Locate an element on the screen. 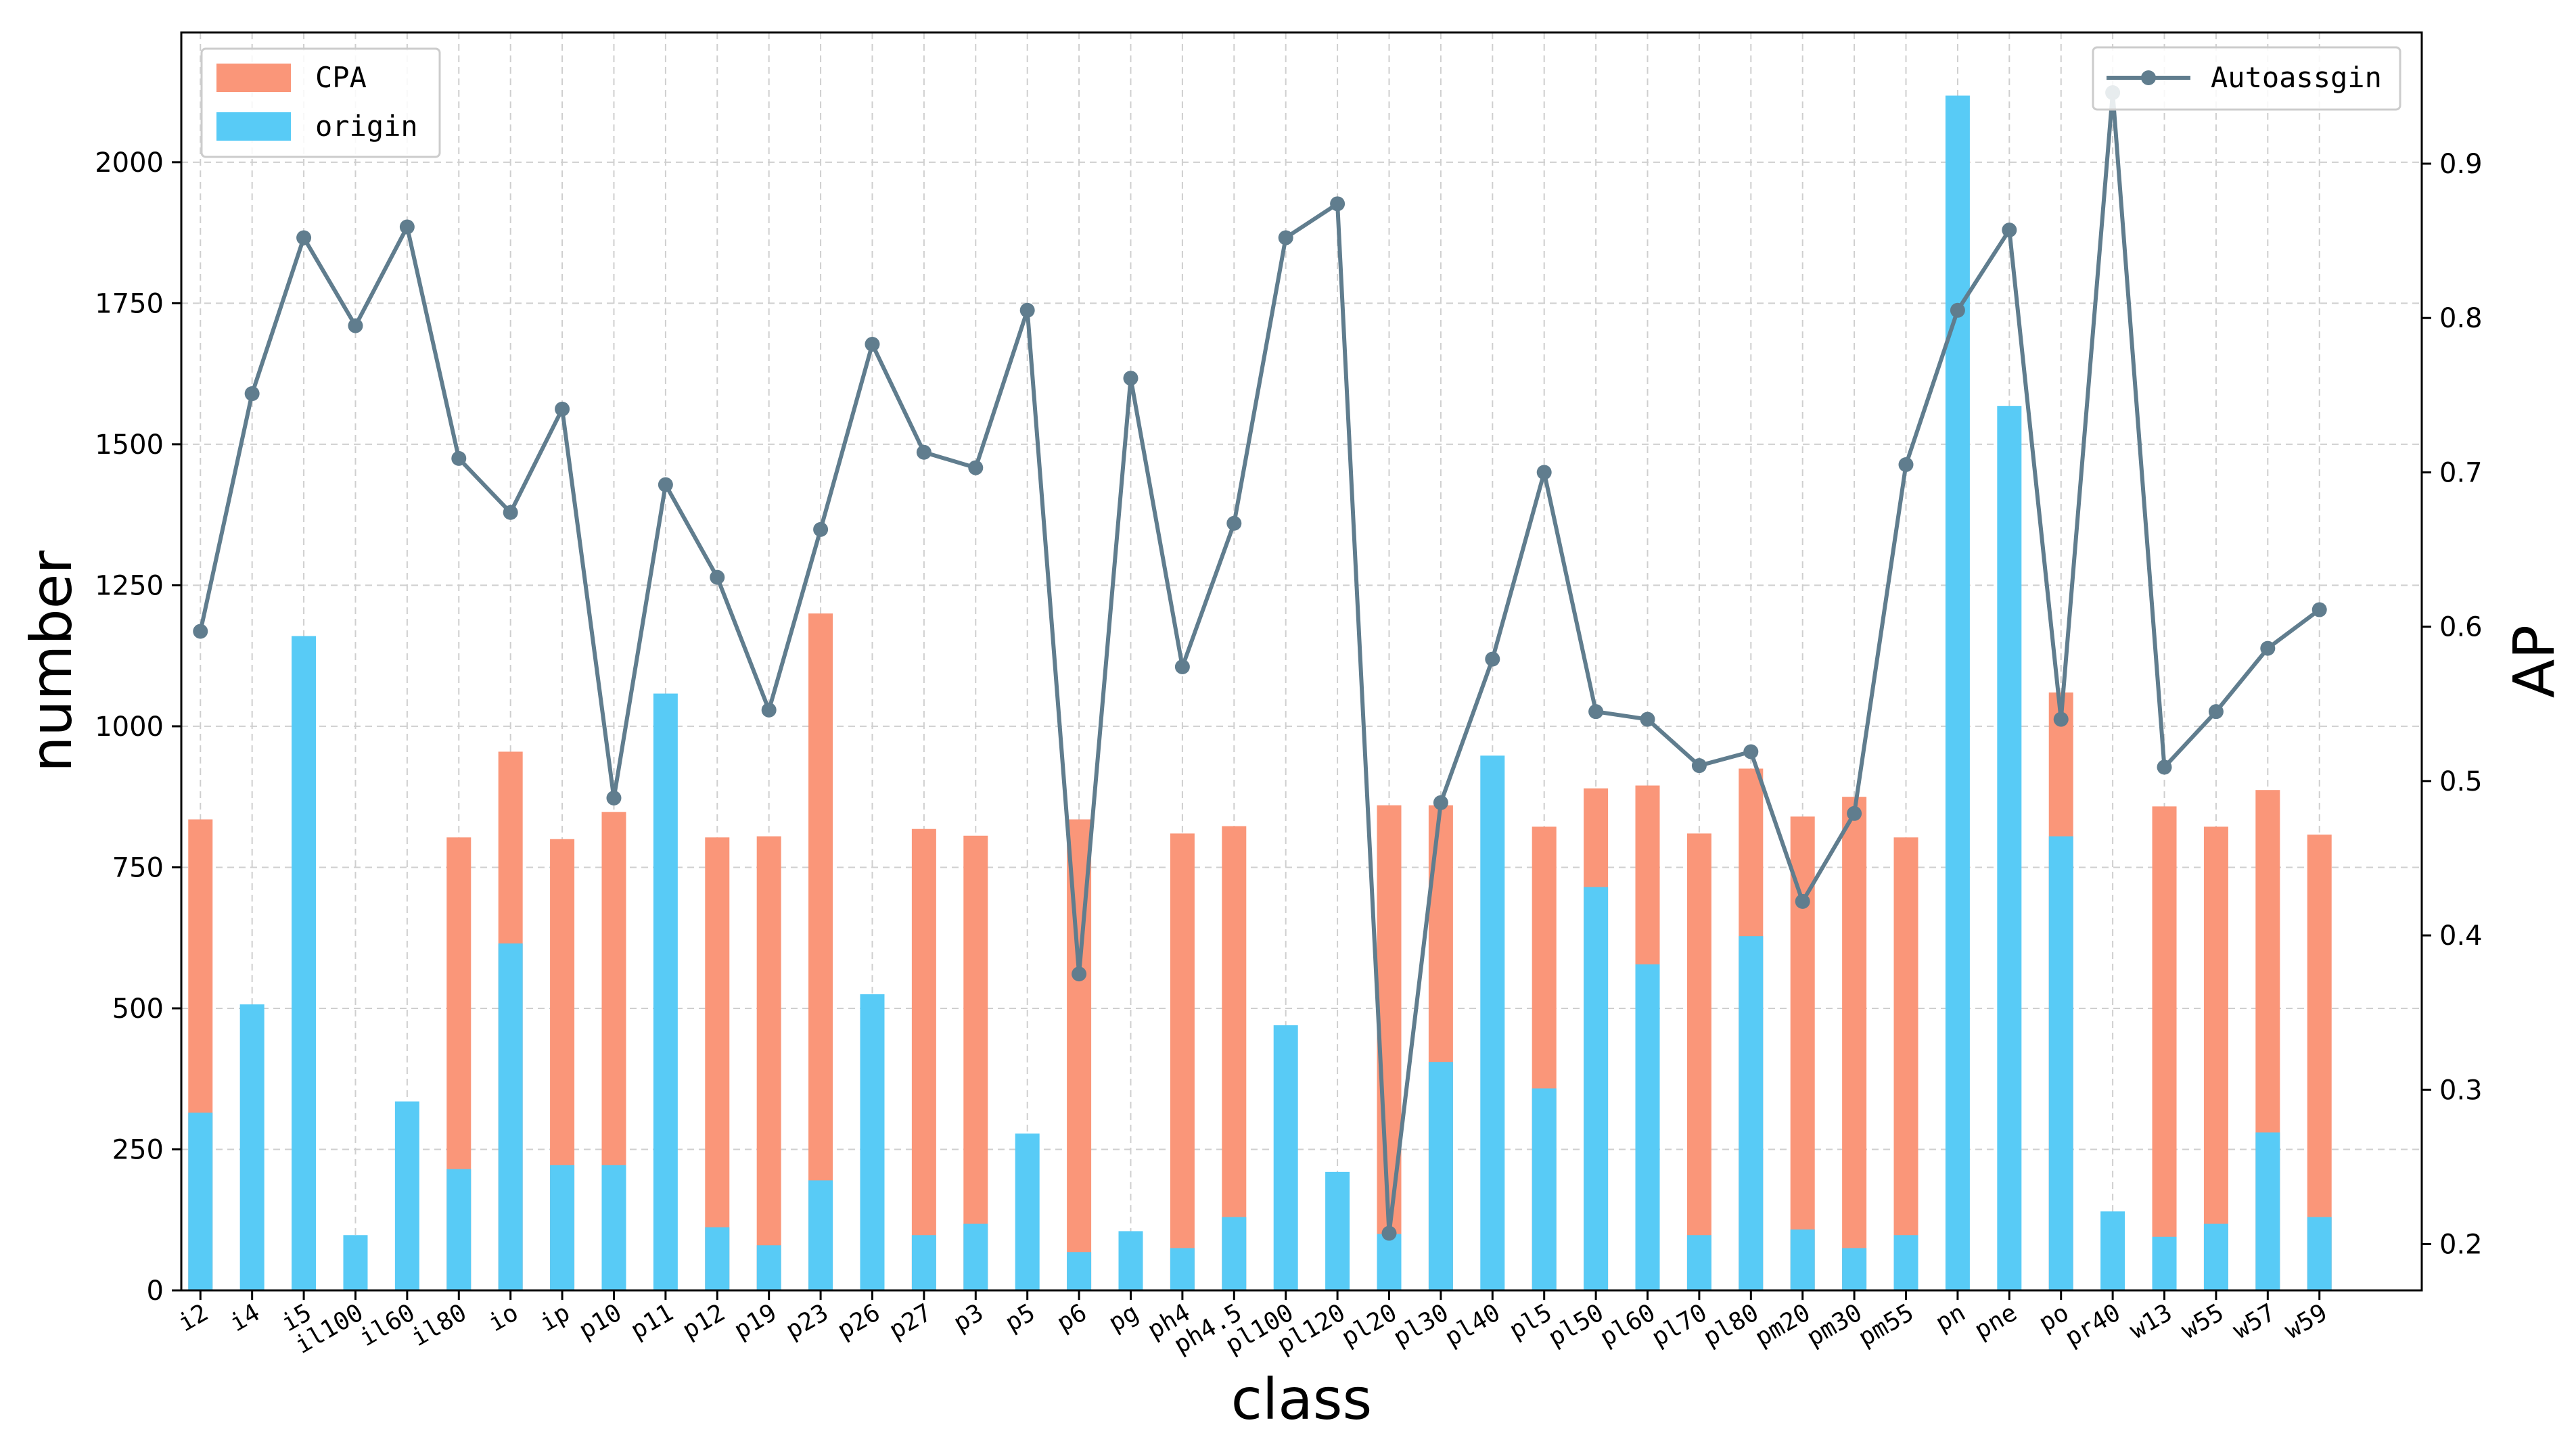  x-tick-label: pne is located at coordinates (1996, 1321).